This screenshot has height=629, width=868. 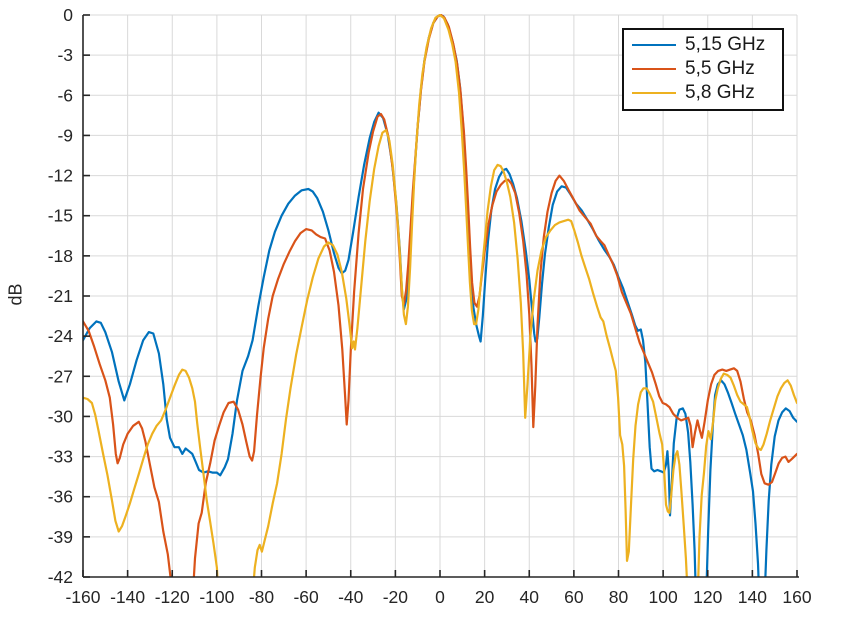 What do you see at coordinates (663, 597) in the screenshot?
I see `x-tick-label: 100` at bounding box center [663, 597].